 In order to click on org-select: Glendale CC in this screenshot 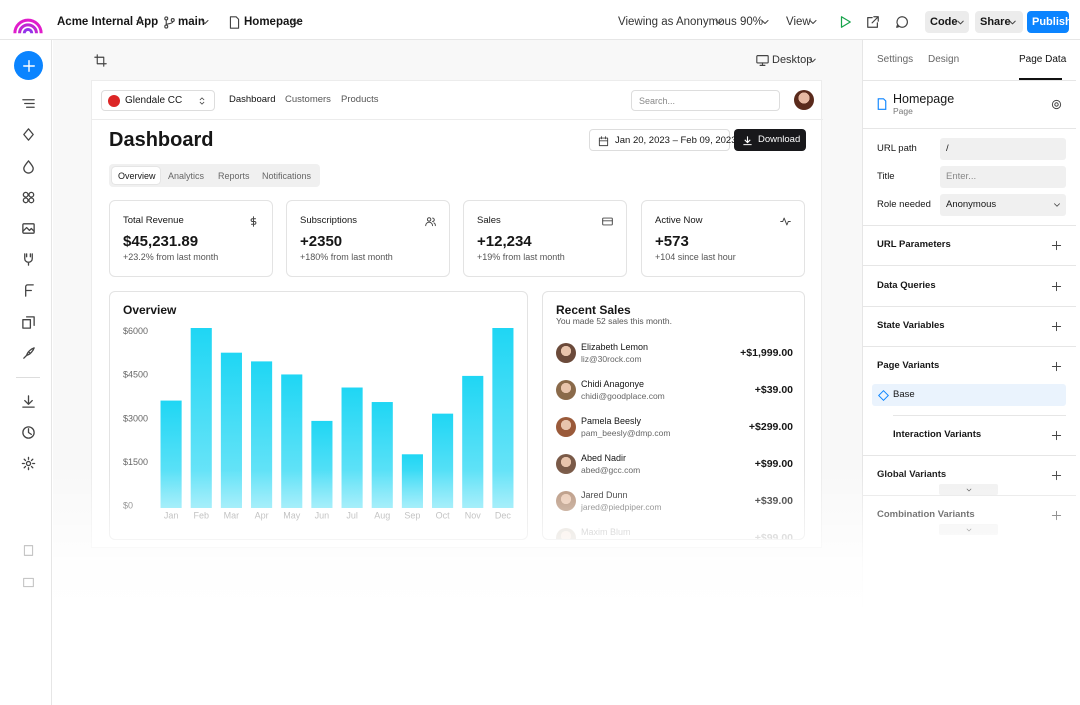, I will do `click(158, 100)`.